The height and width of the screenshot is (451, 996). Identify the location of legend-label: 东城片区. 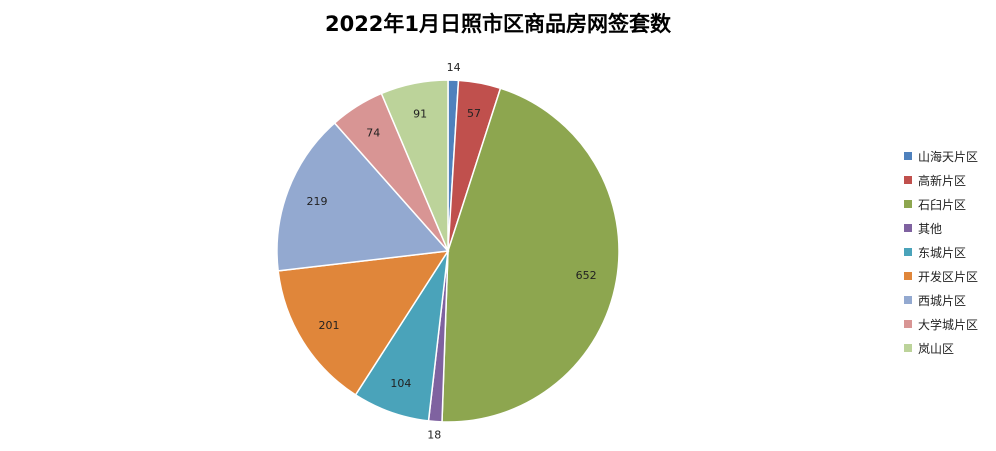
(942, 252).